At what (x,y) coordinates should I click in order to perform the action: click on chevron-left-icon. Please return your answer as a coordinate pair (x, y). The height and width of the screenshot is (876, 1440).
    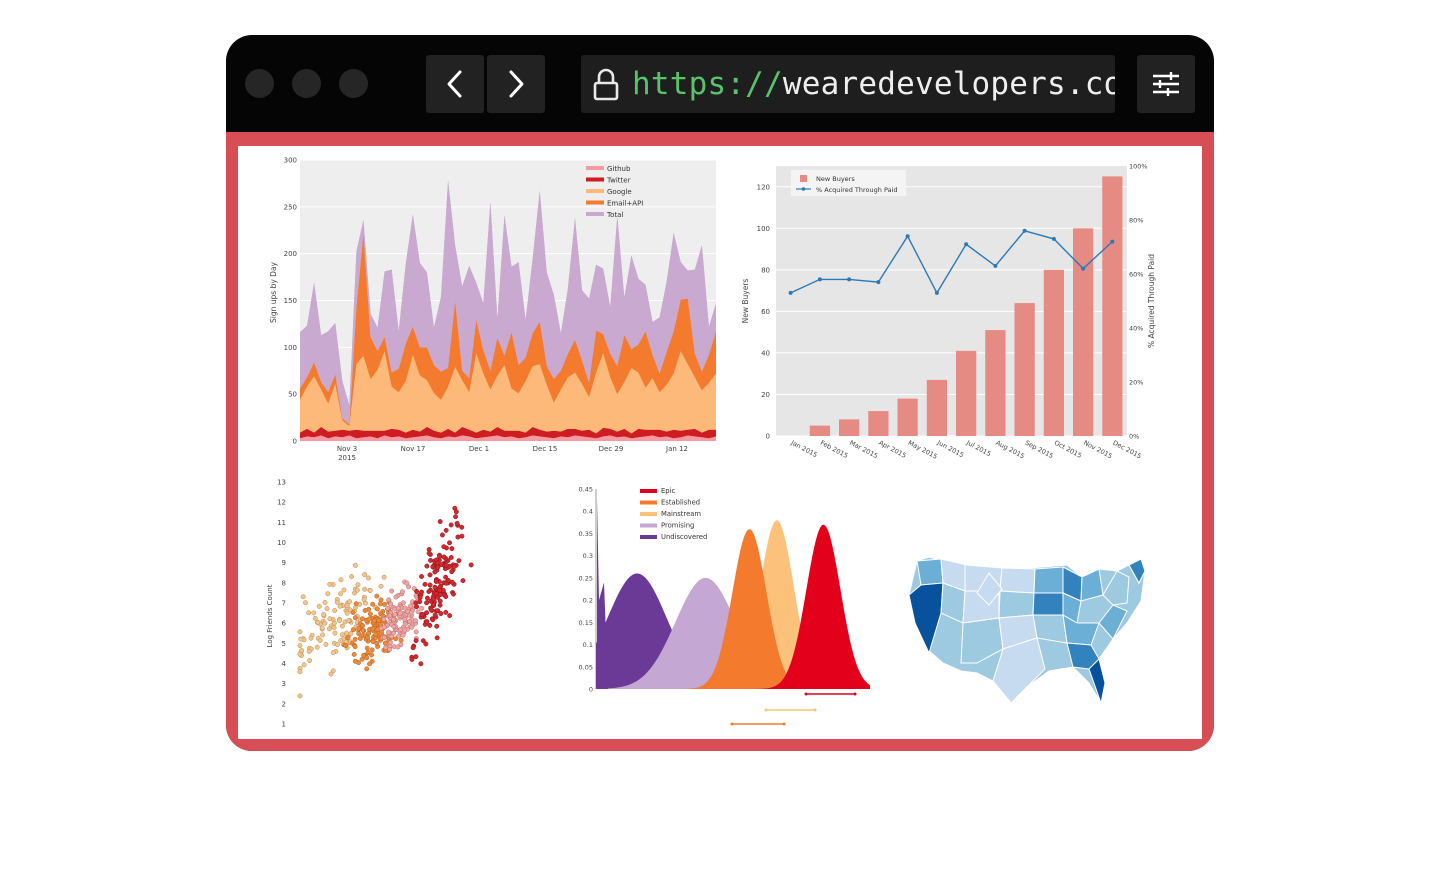
    Looking at the image, I should click on (454, 84).